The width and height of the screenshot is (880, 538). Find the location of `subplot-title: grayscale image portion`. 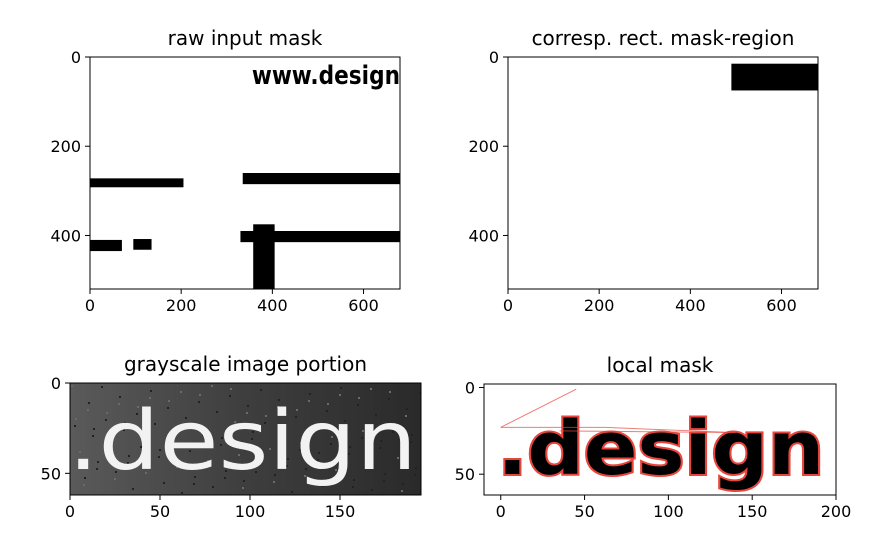

subplot-title: grayscale image portion is located at coordinates (245, 364).